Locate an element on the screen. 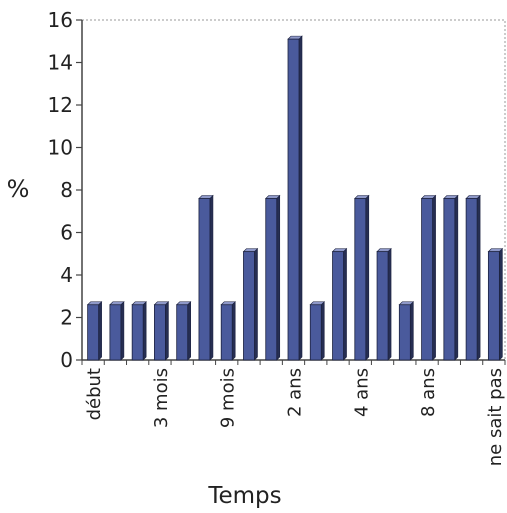 This screenshot has width=507, height=513. y-tick-label: 12 is located at coordinates (60, 105).